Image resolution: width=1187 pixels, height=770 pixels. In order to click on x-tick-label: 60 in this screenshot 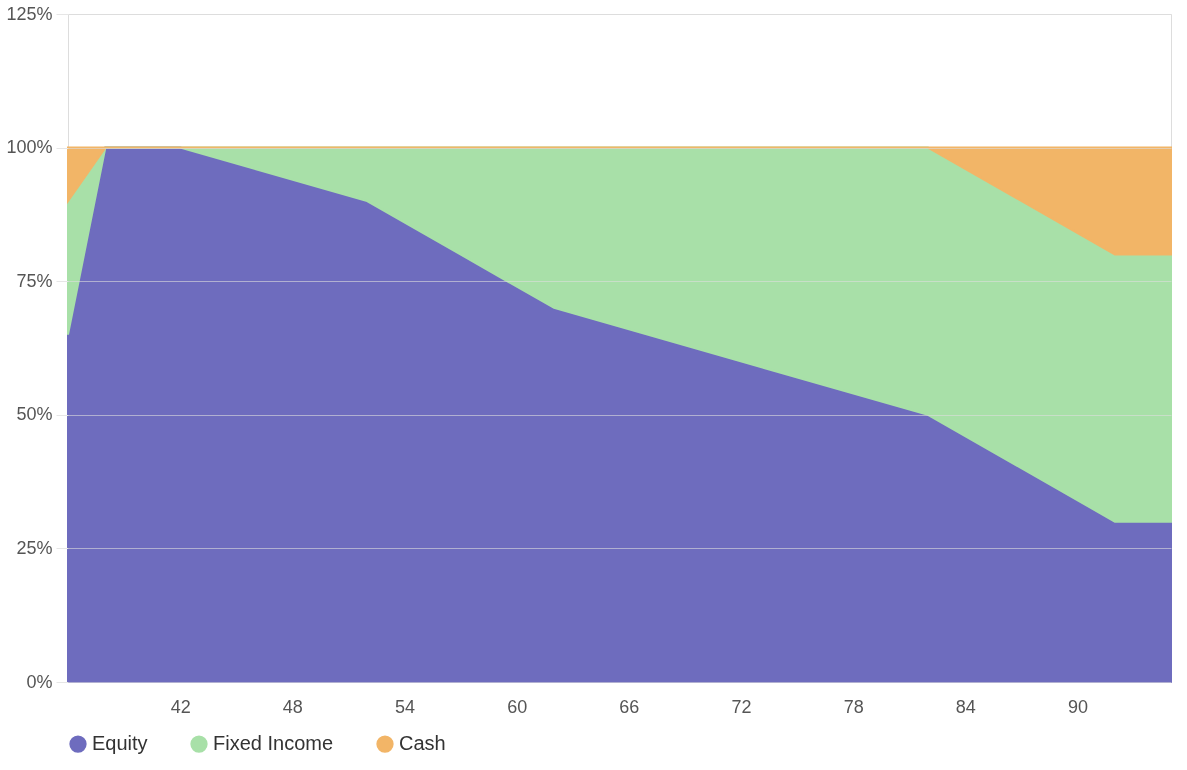, I will do `click(517, 706)`.